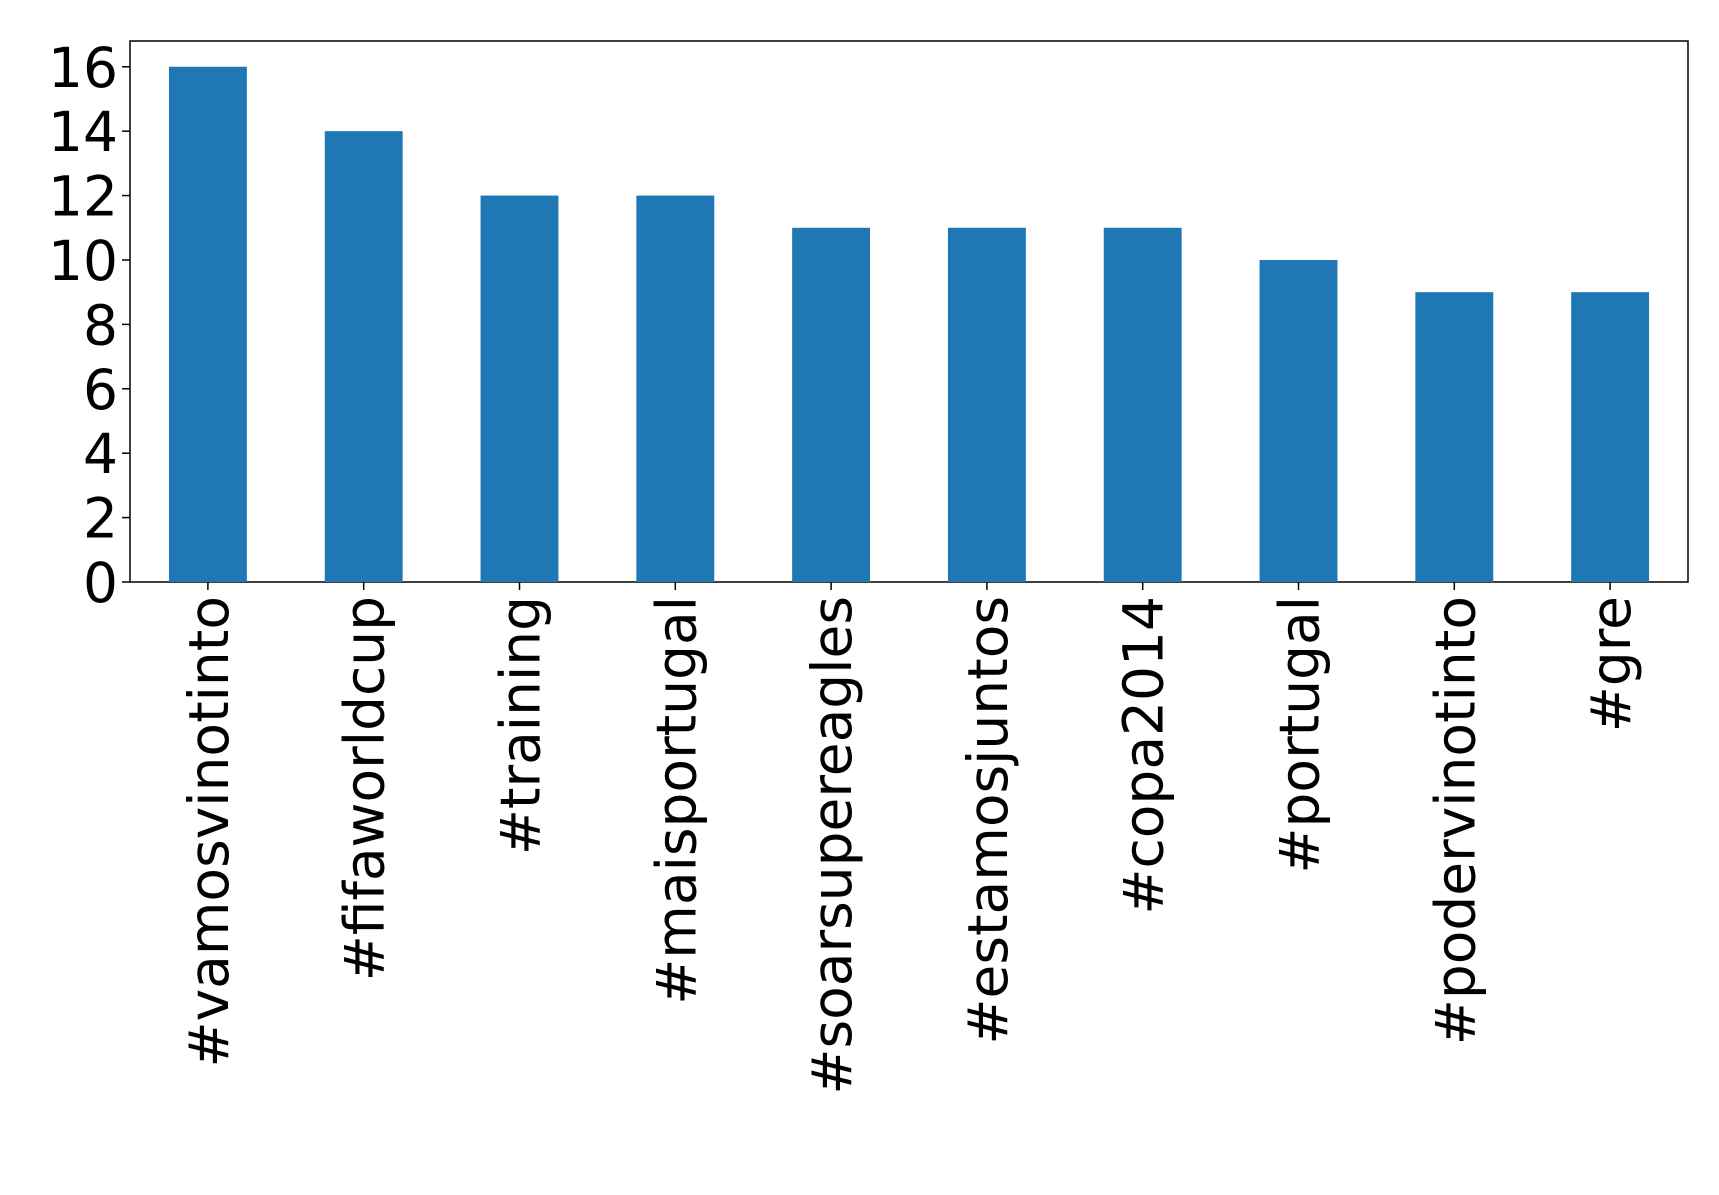 The width and height of the screenshot is (1719, 1195). I want to click on y-tick-label: 4, so click(100, 454).